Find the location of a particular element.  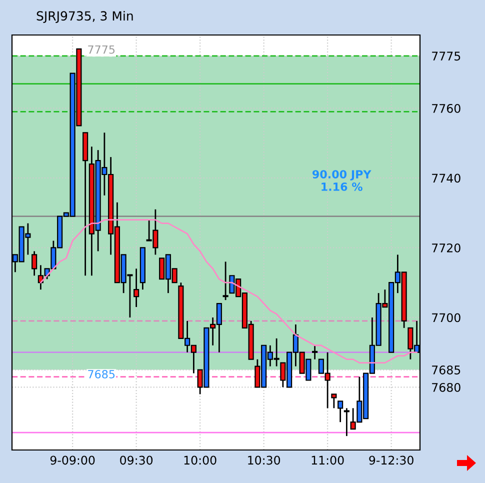

x-tick-label: 09:30 is located at coordinates (136, 460).